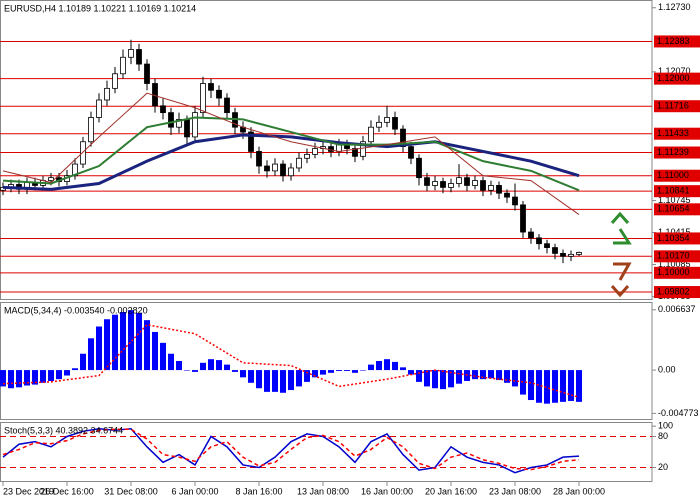  What do you see at coordinates (673, 291) in the screenshot?
I see `level-label: 1.09802` at bounding box center [673, 291].